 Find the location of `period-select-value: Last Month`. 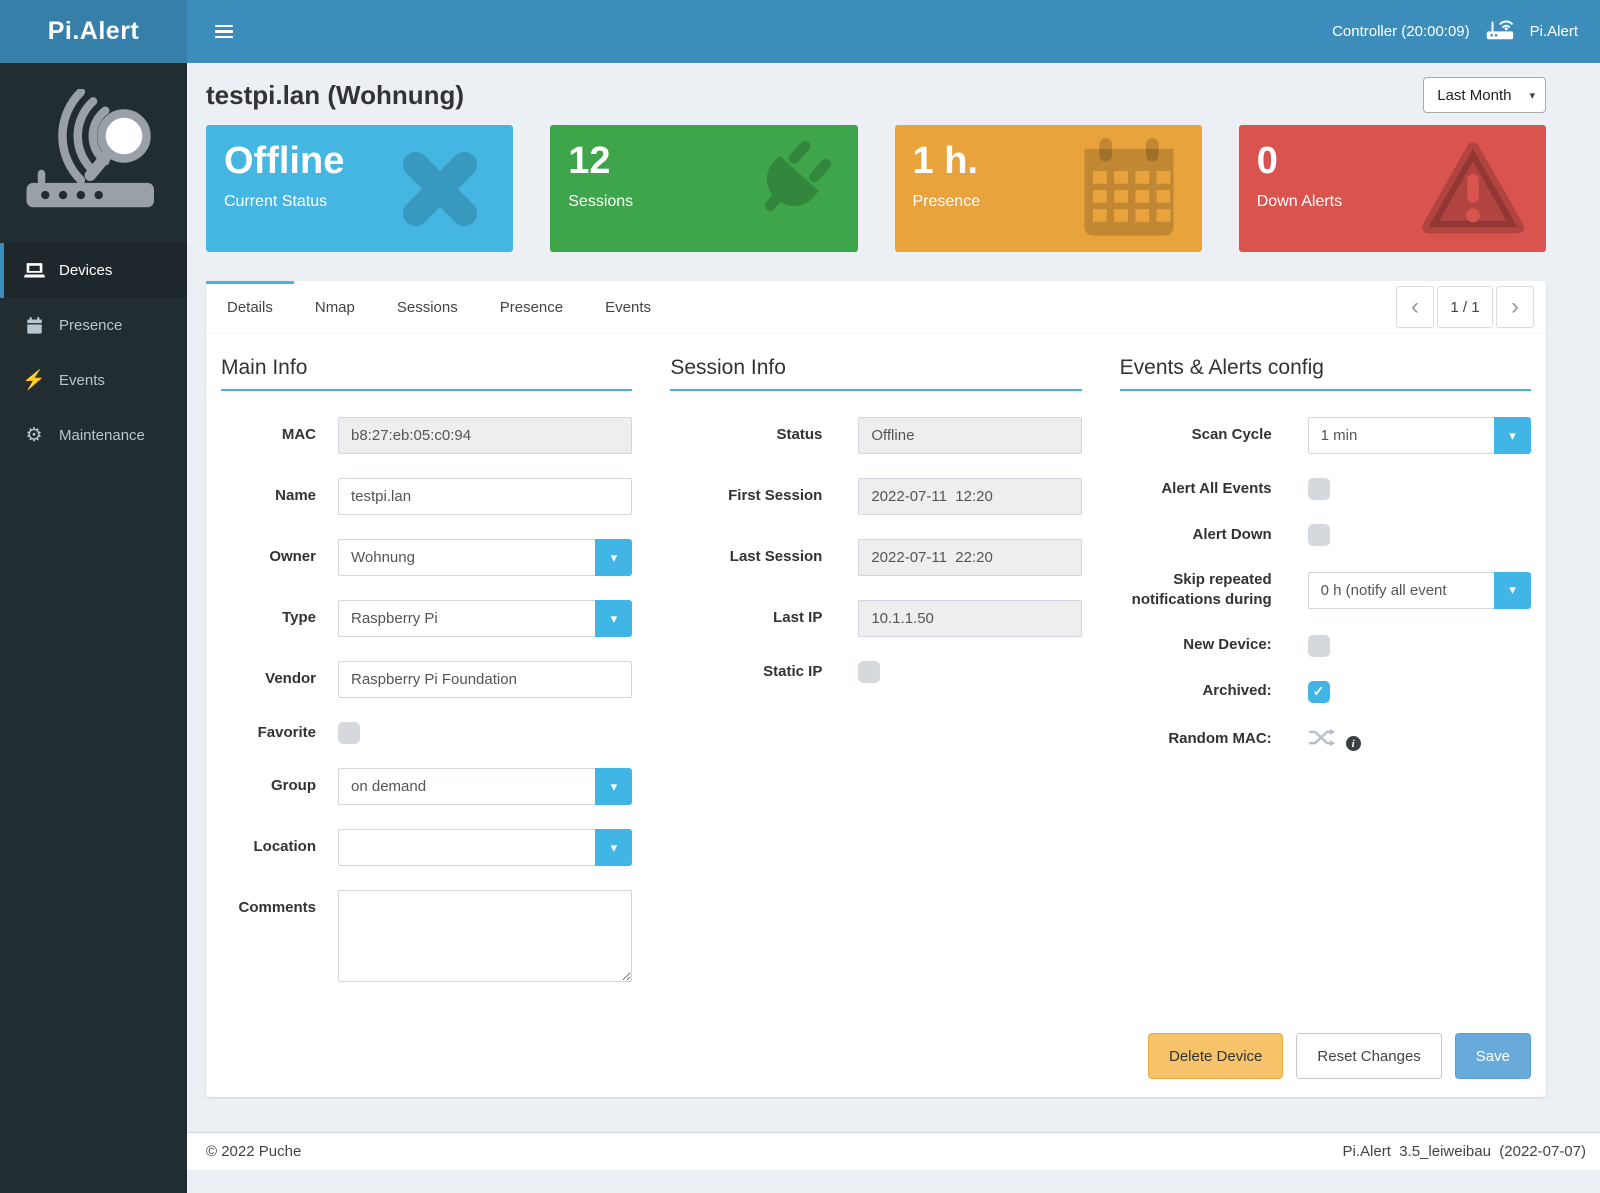

period-select-value: Last Month is located at coordinates (1474, 95).